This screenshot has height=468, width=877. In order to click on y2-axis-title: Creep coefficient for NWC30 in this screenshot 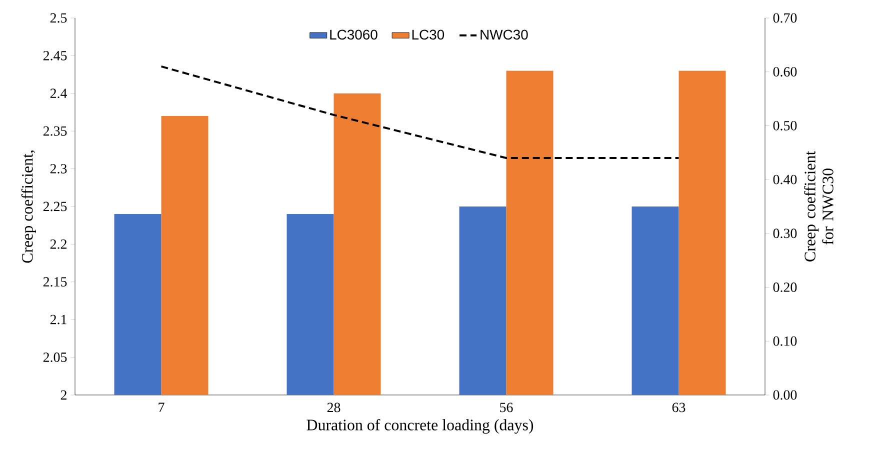, I will do `click(819, 206)`.